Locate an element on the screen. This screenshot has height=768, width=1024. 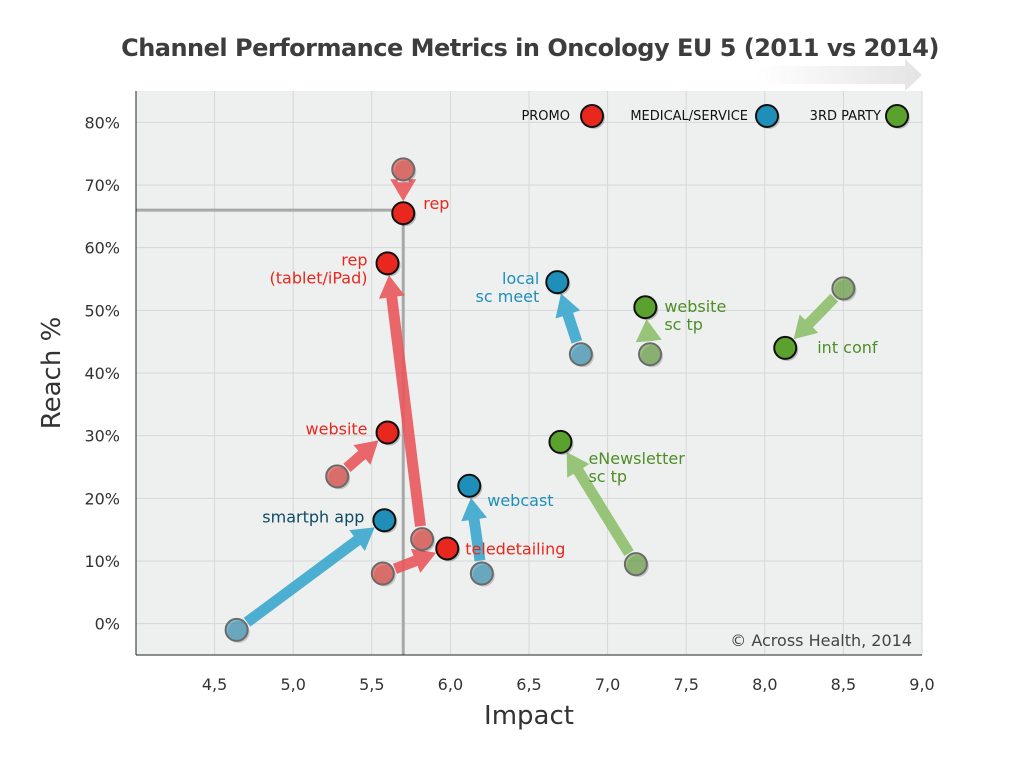
point-label: eNewsletter sc tp is located at coordinates (636, 467).